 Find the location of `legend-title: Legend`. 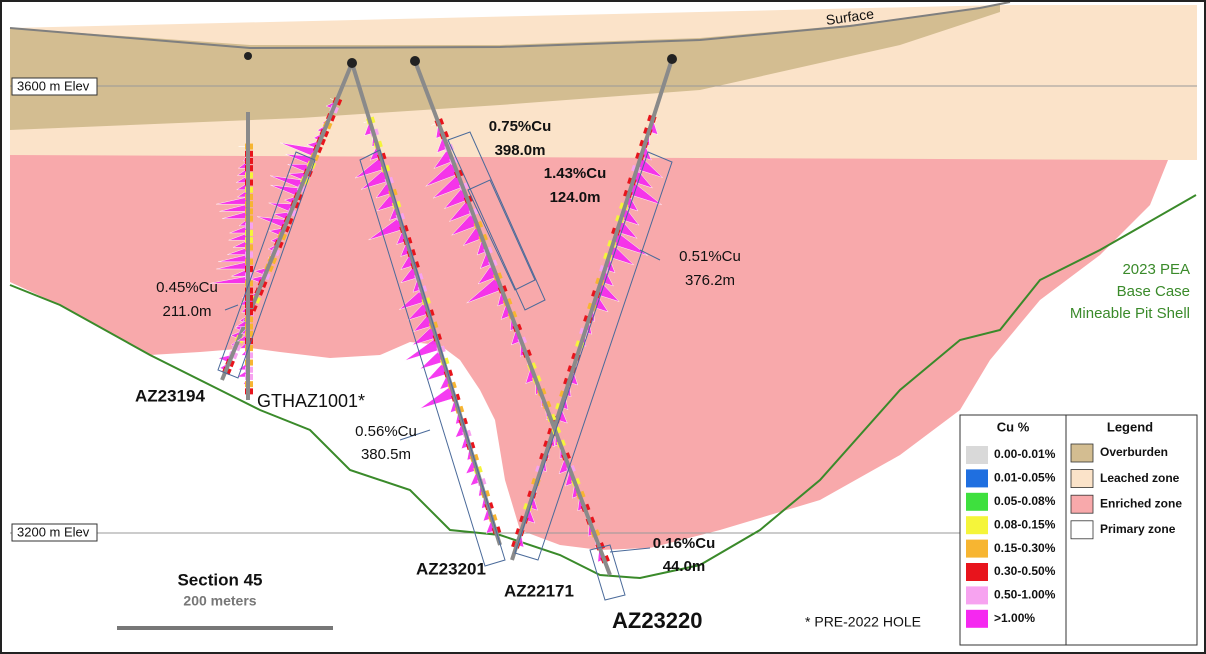

legend-title: Legend is located at coordinates (1130, 426).